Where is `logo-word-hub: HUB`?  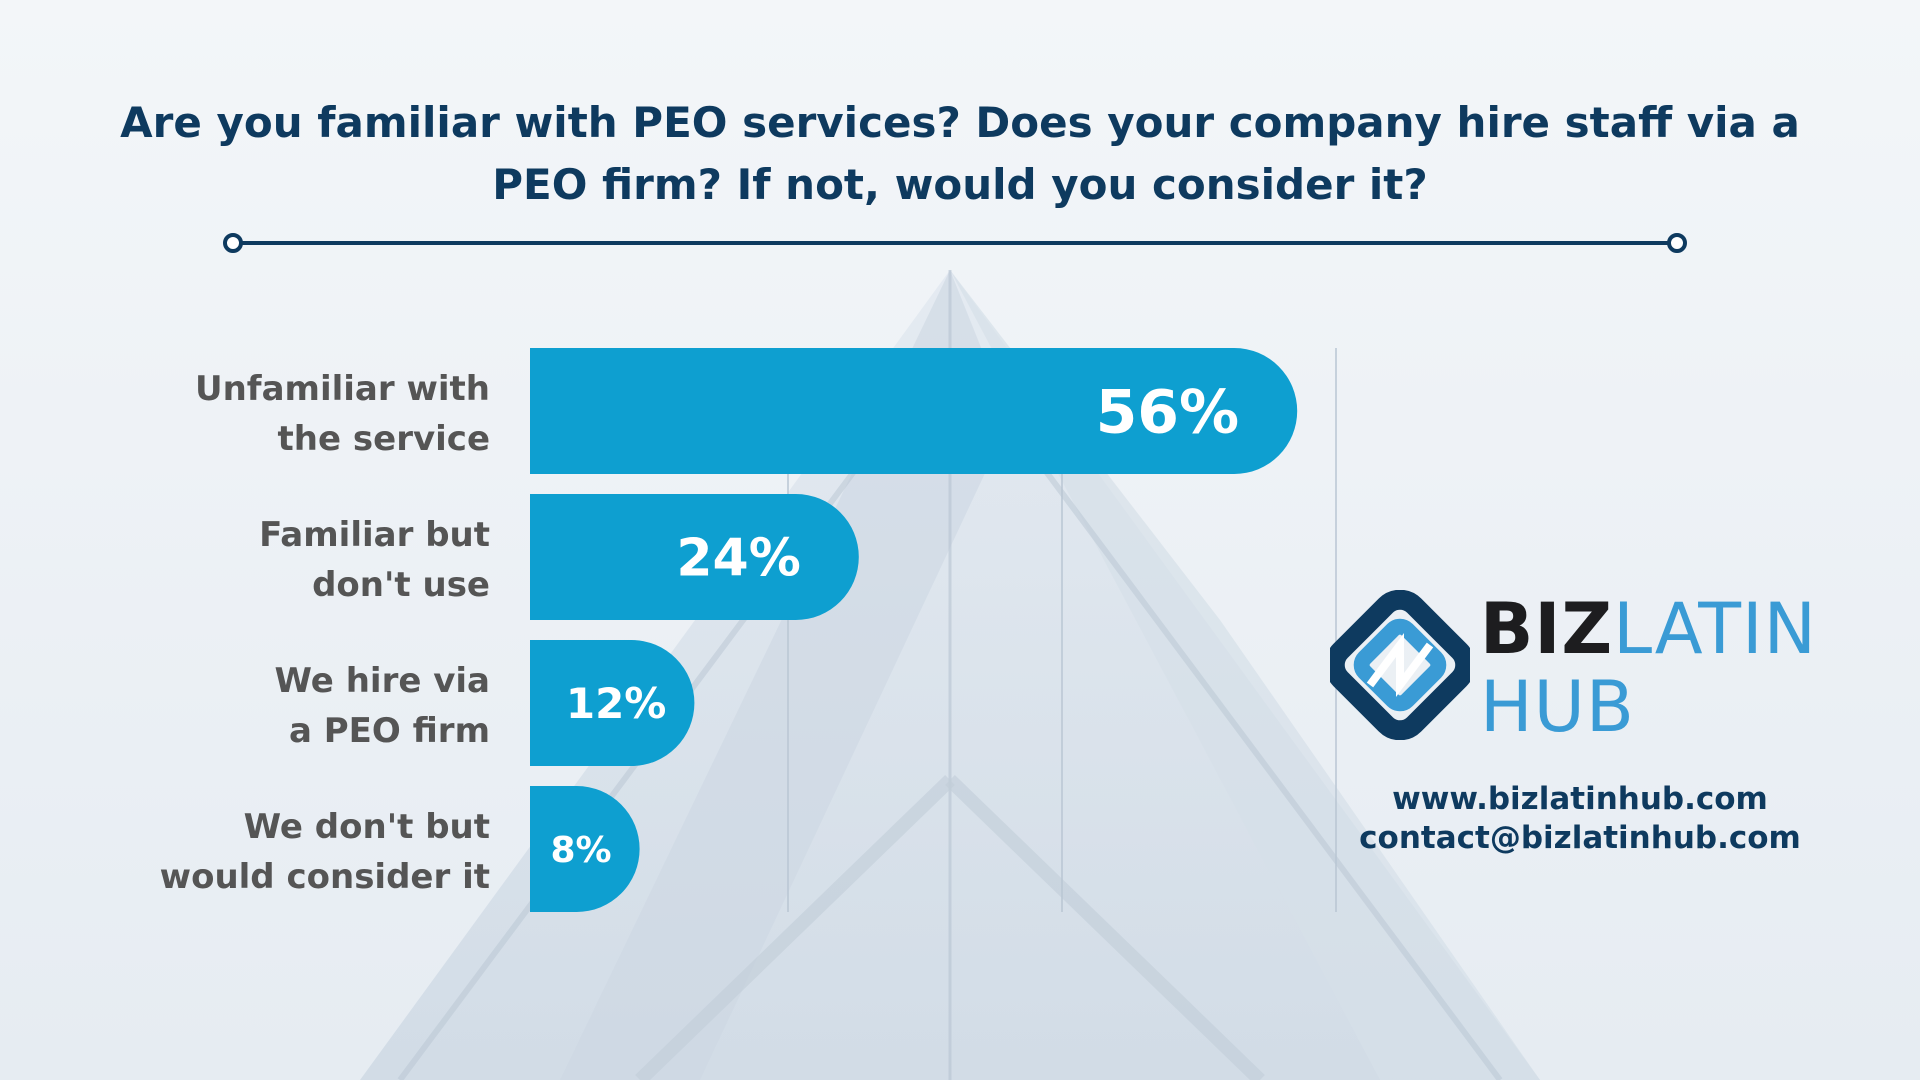
logo-word-hub: HUB is located at coordinates (1557, 707).